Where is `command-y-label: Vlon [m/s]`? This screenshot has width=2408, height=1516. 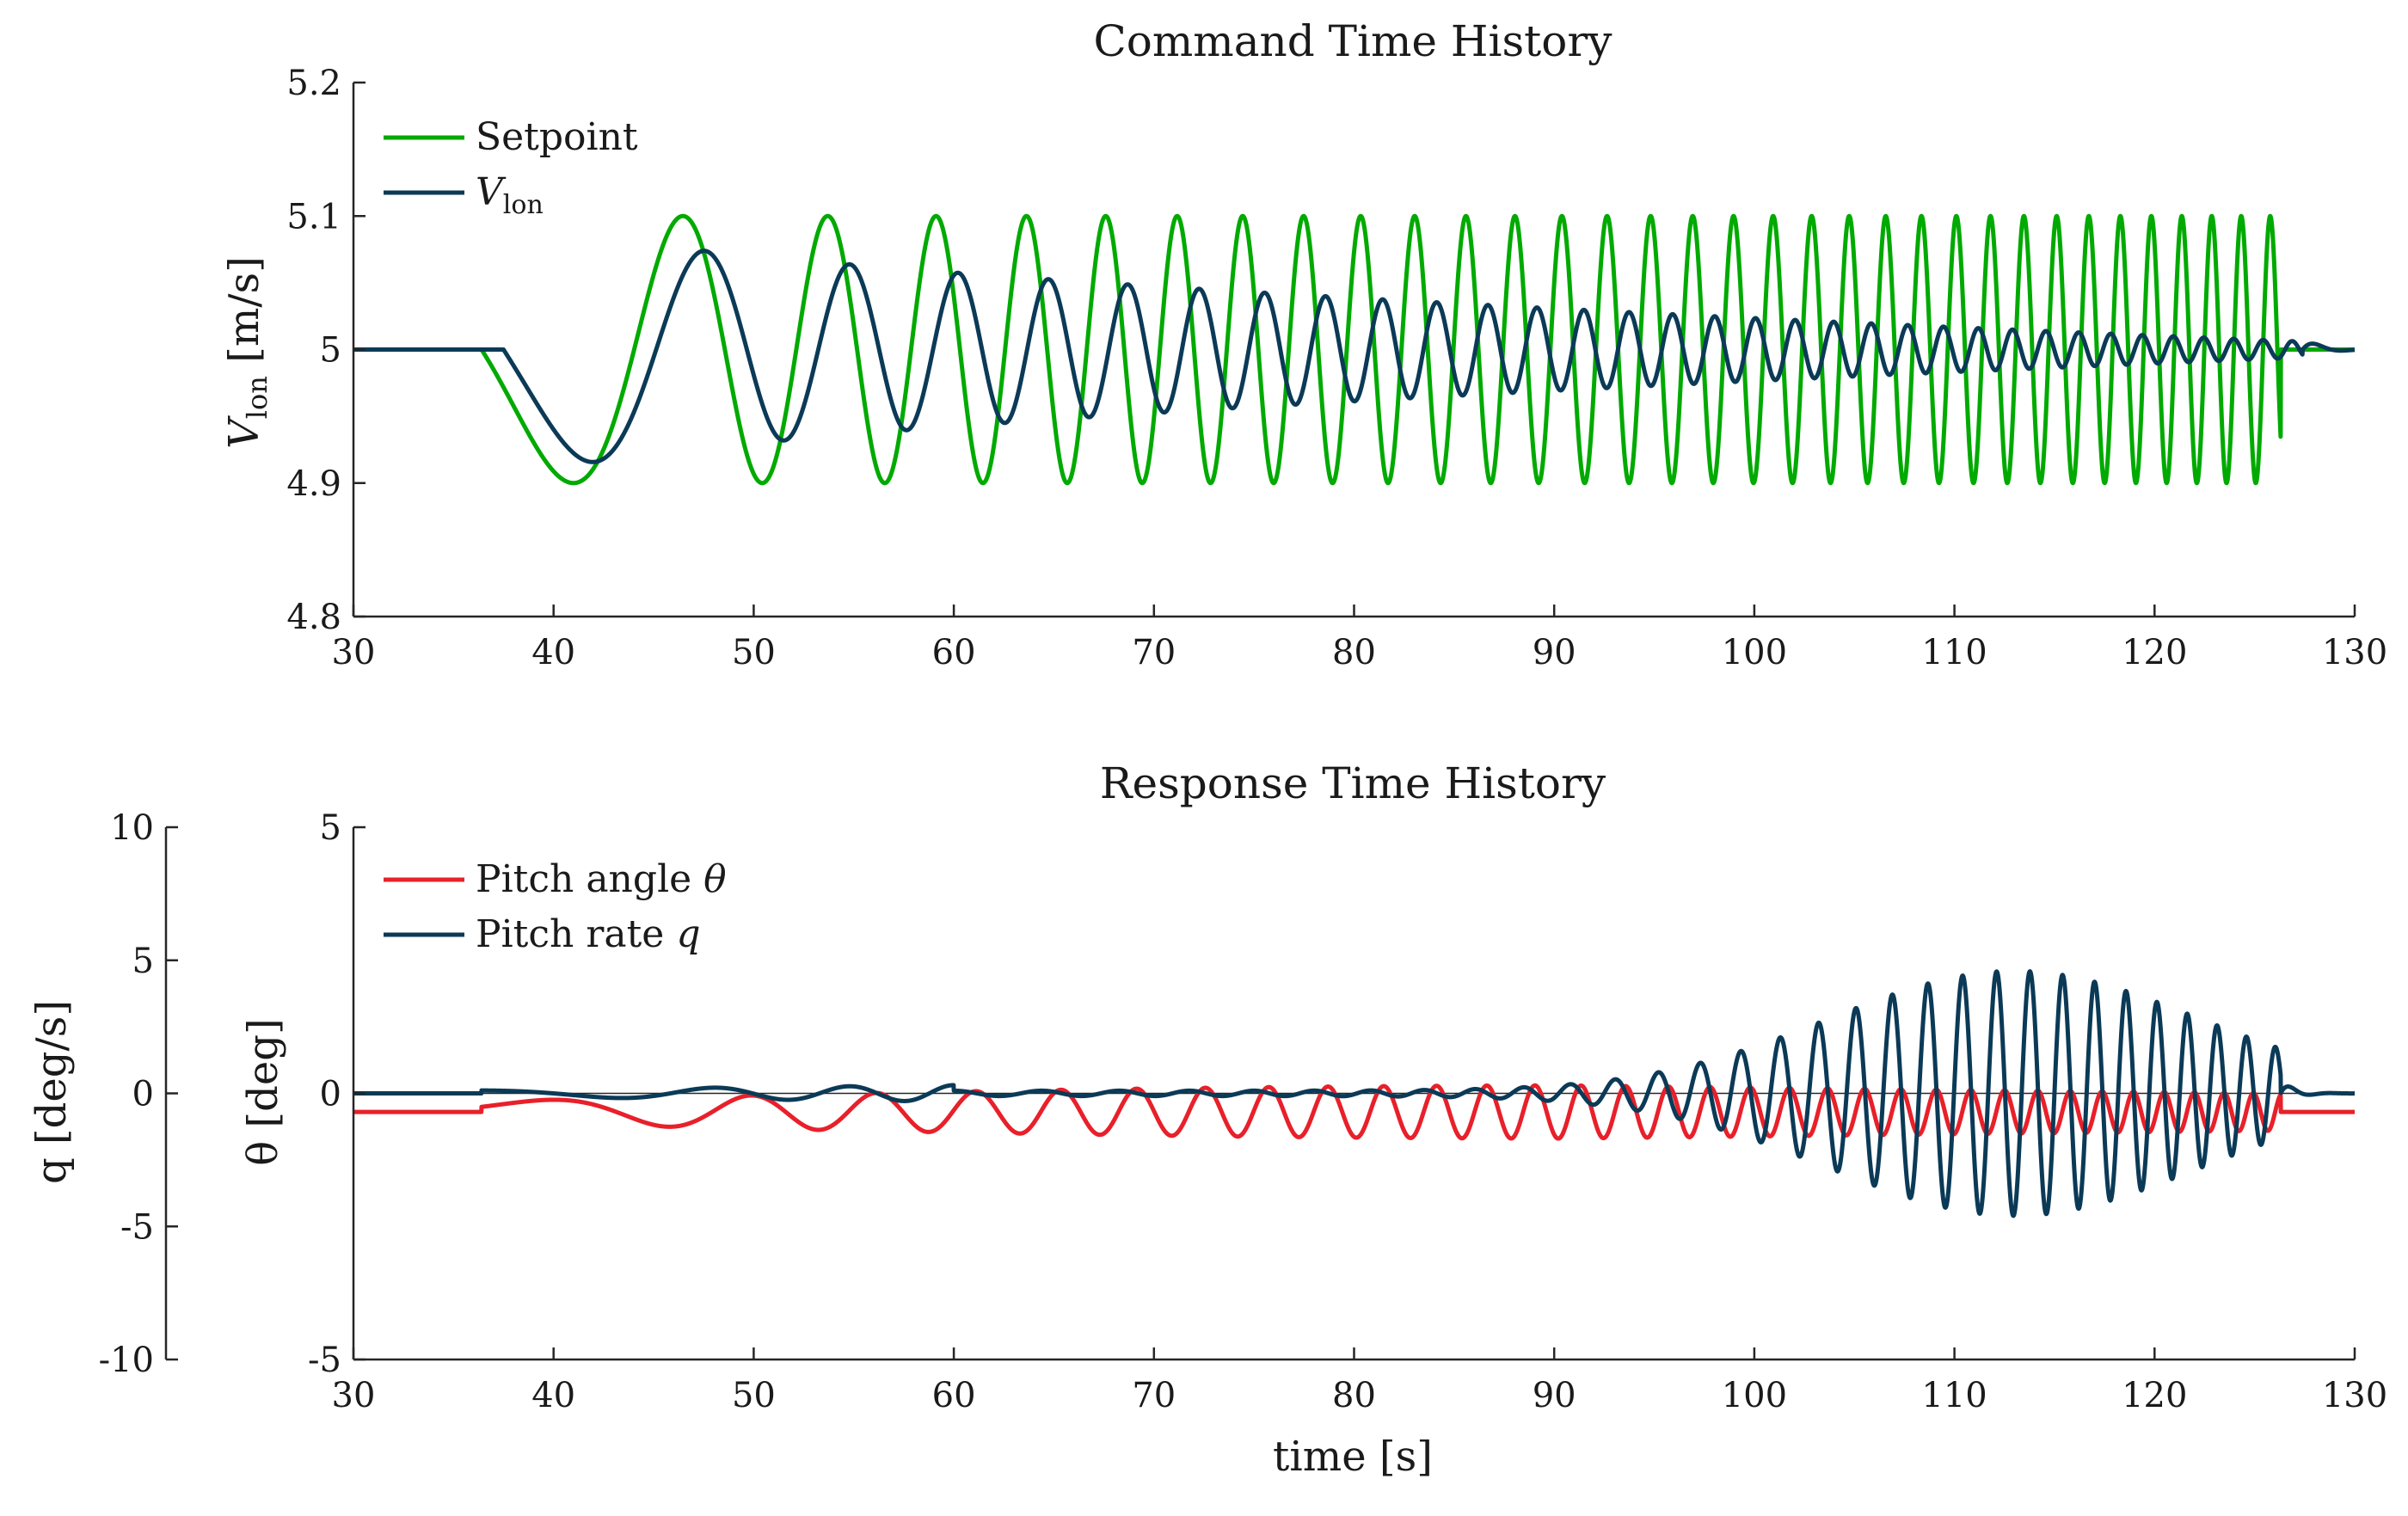 command-y-label: Vlon [m/s] is located at coordinates (247, 352).